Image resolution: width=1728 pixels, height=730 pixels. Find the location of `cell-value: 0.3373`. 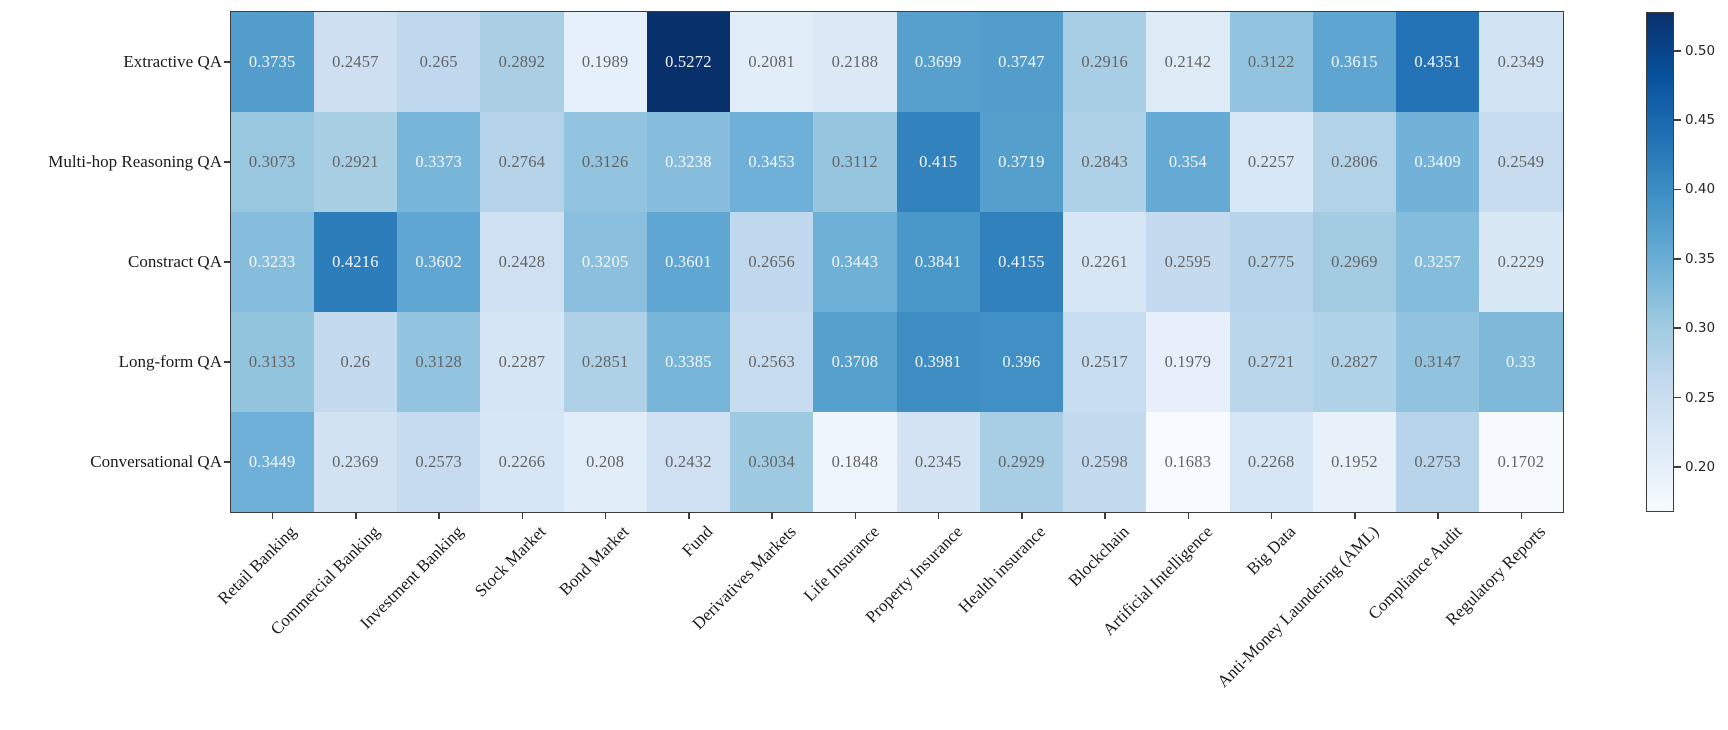

cell-value: 0.3373 is located at coordinates (438, 161).